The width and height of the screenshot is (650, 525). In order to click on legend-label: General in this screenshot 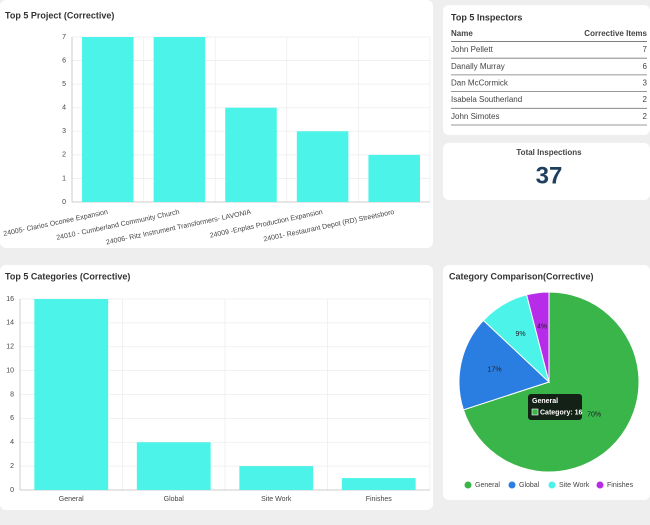, I will do `click(487, 485)`.